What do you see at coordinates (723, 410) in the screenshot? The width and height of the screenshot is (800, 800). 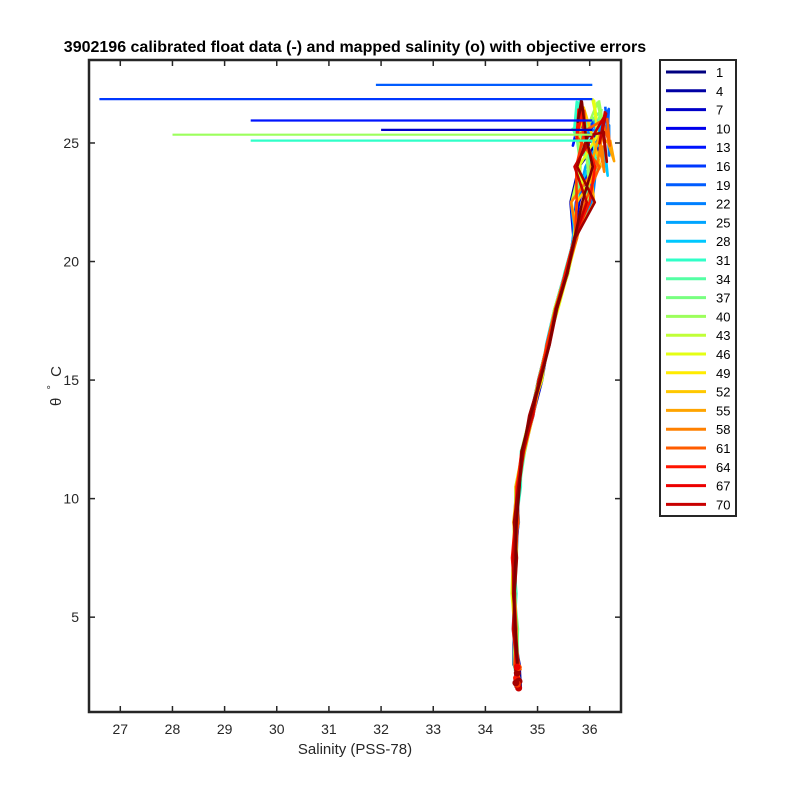 I see `legend-label: 55` at bounding box center [723, 410].